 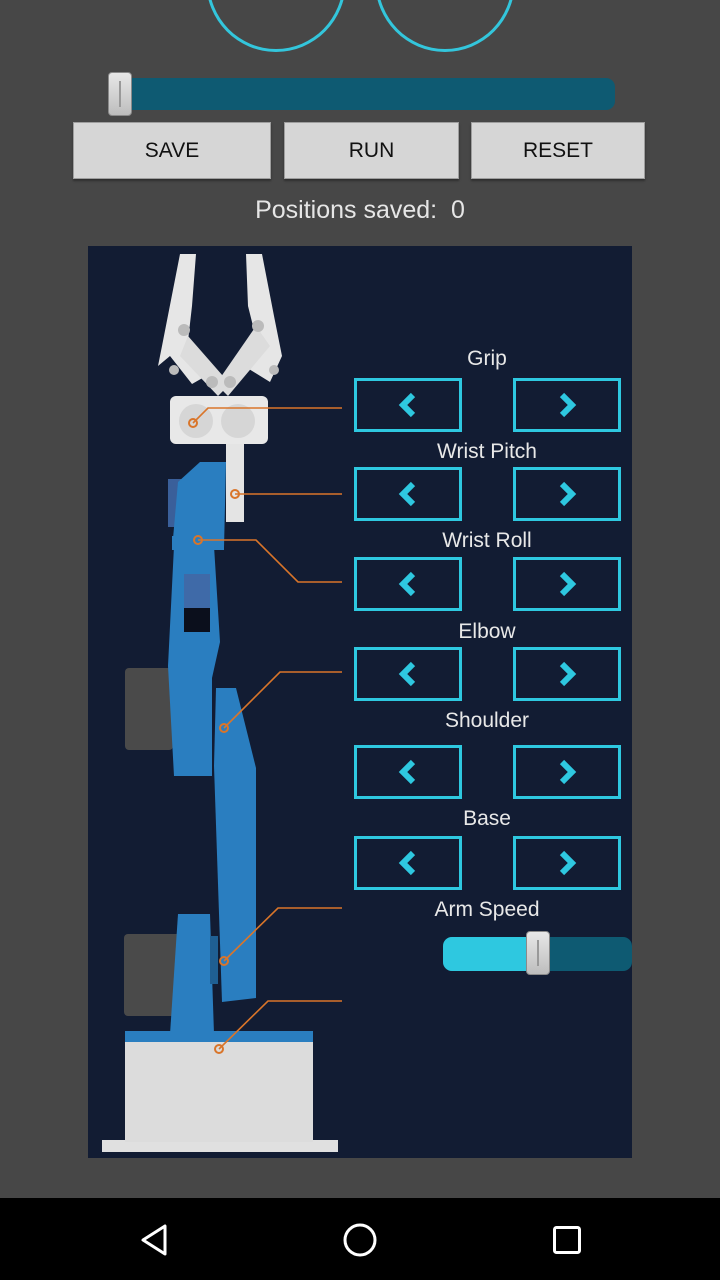 I want to click on joint-label-wrist-pitch: Wrist Pitch, so click(x=487, y=451).